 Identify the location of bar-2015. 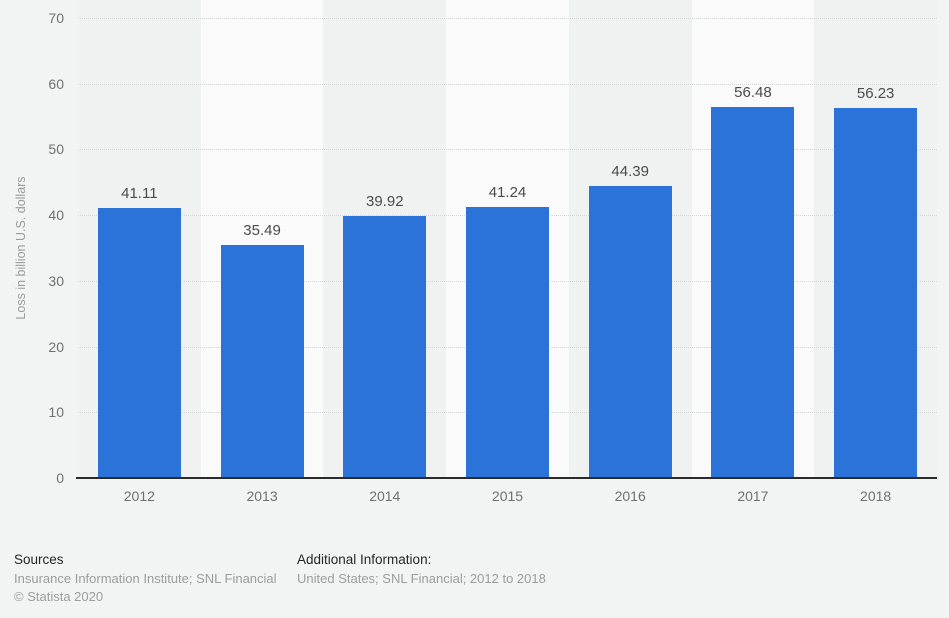
(507, 342).